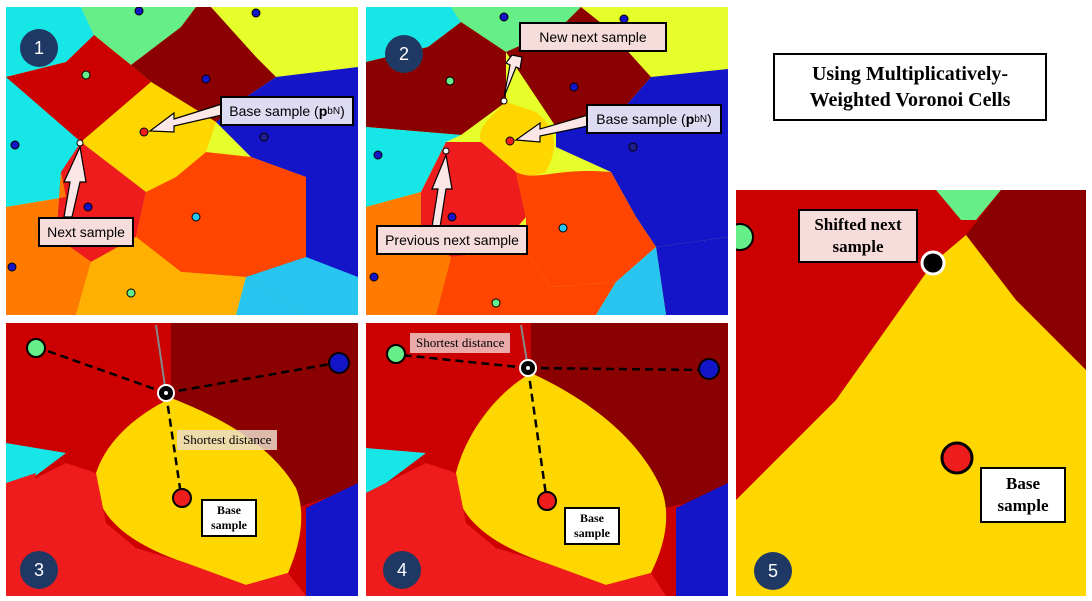 This screenshot has width=1092, height=601. I want to click on new-next-sample-label: New next sample, so click(593, 37).